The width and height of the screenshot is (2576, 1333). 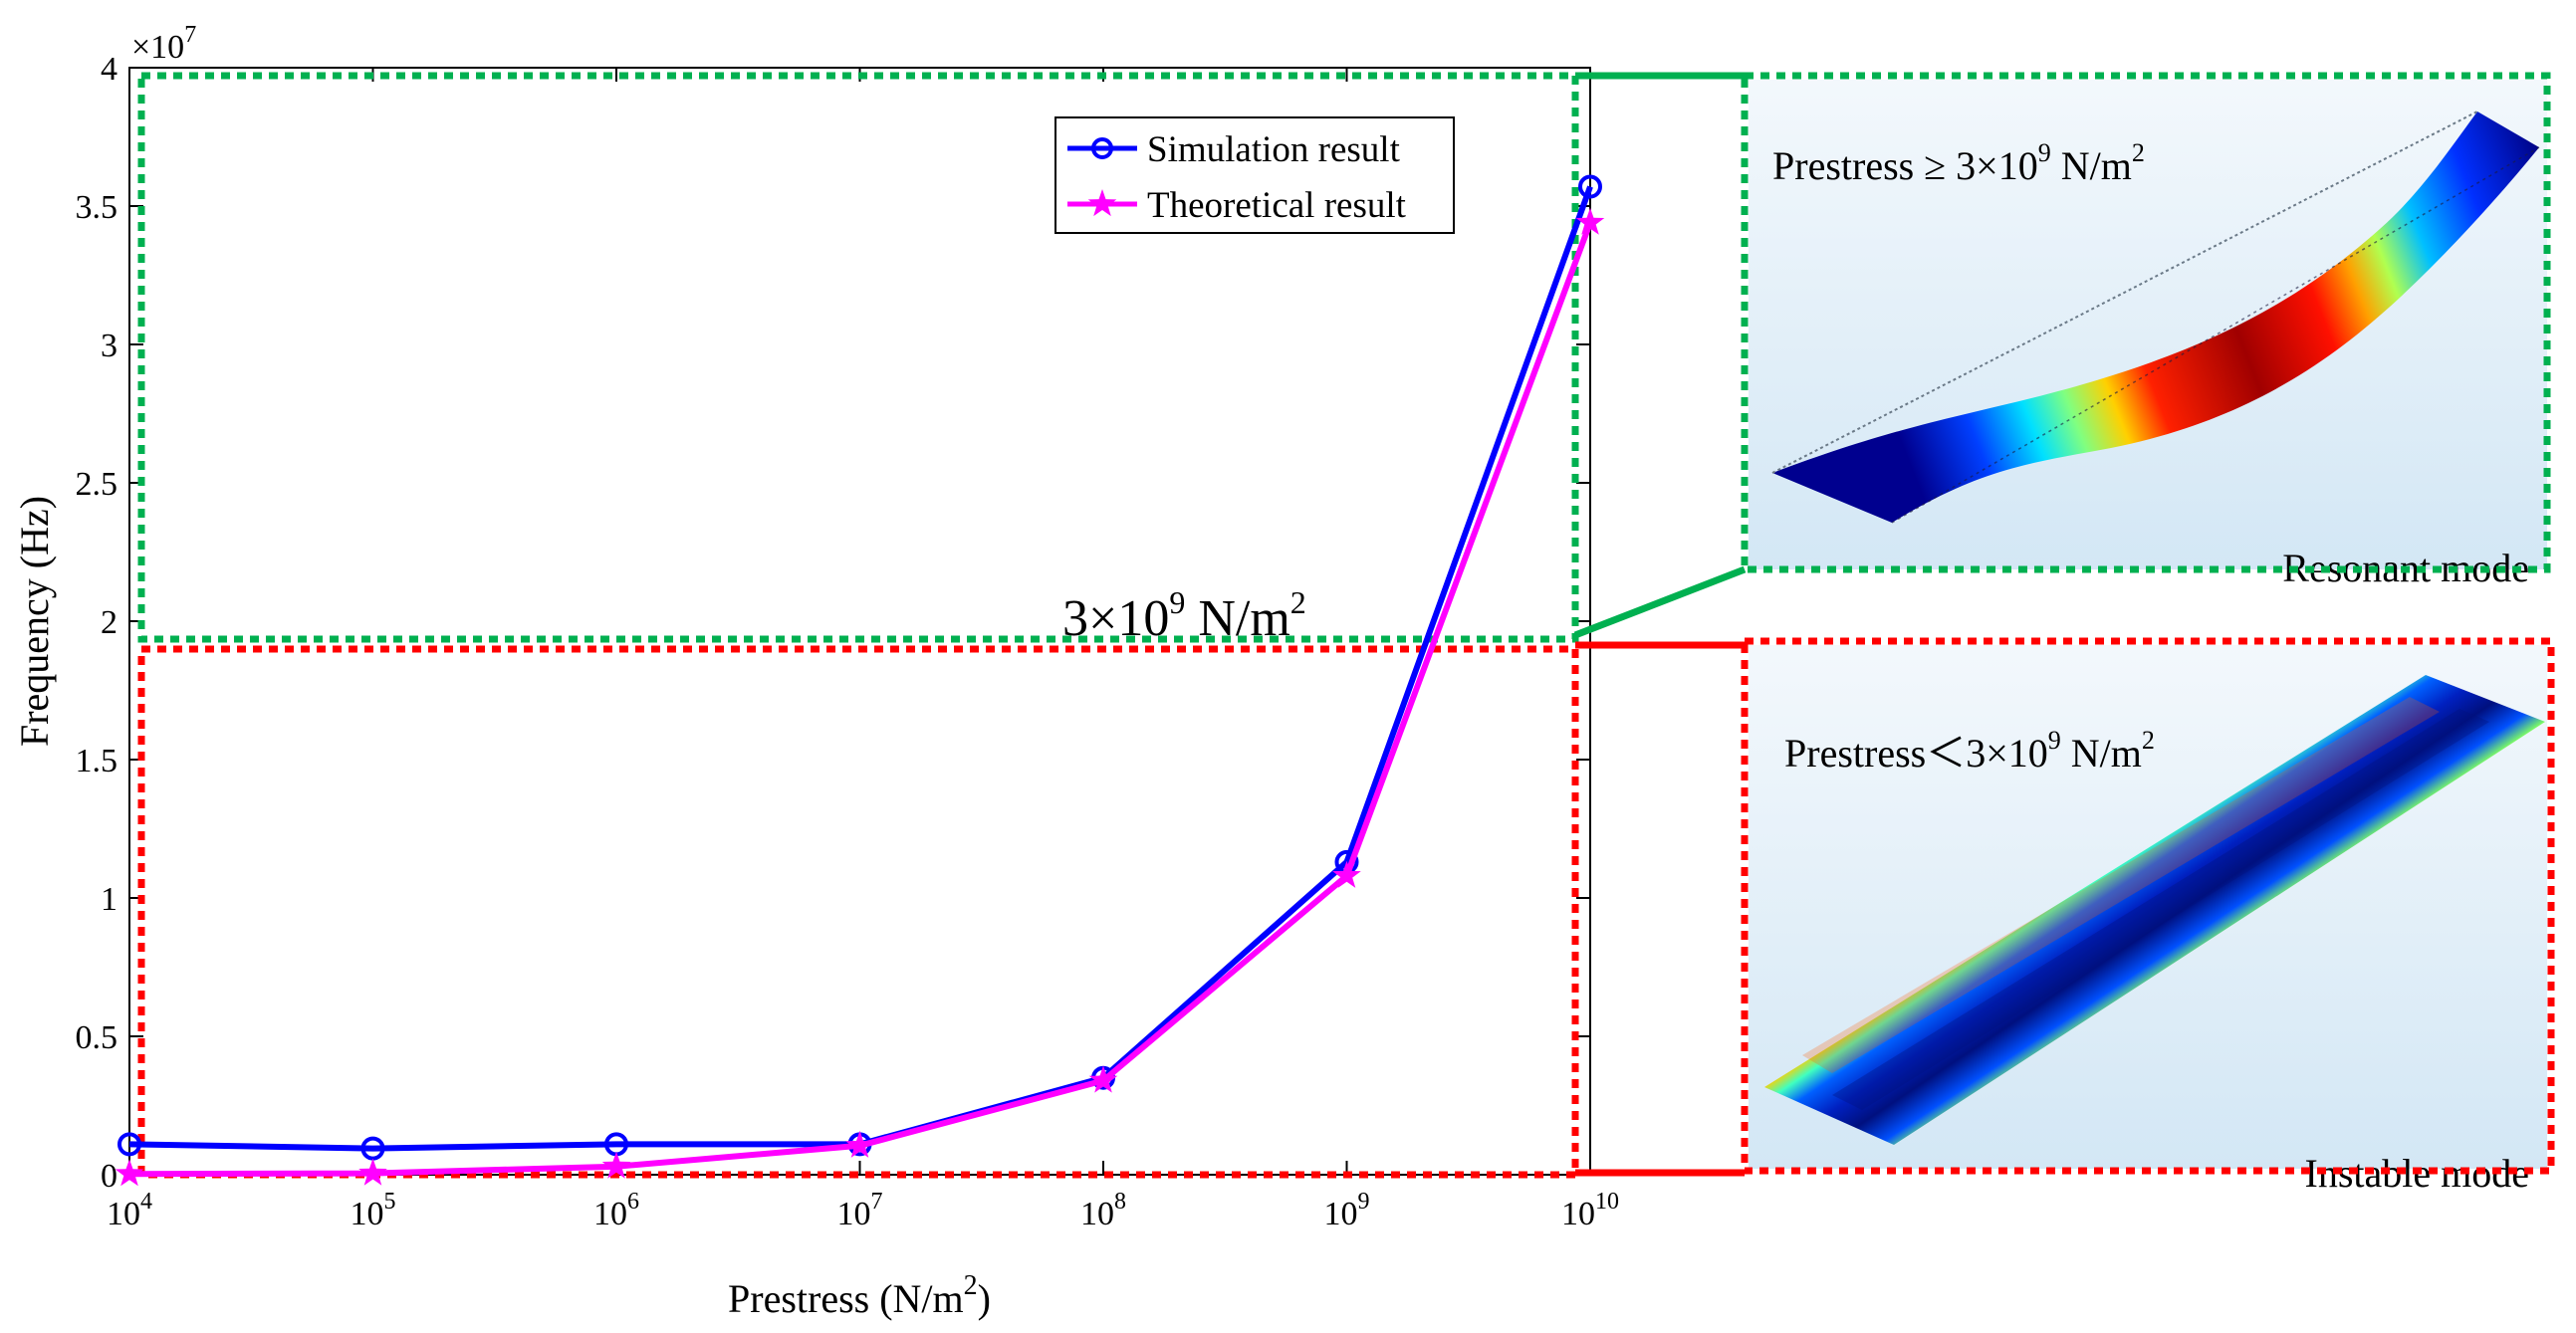 I want to click on legend-label-simulation: Simulation result, so click(x=1274, y=149).